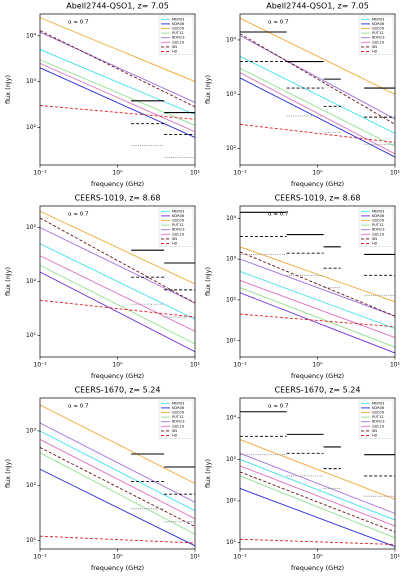 This screenshot has height=576, width=400. I want to click on panel-title: CEERS-1670, z= 5.24, so click(118, 390).